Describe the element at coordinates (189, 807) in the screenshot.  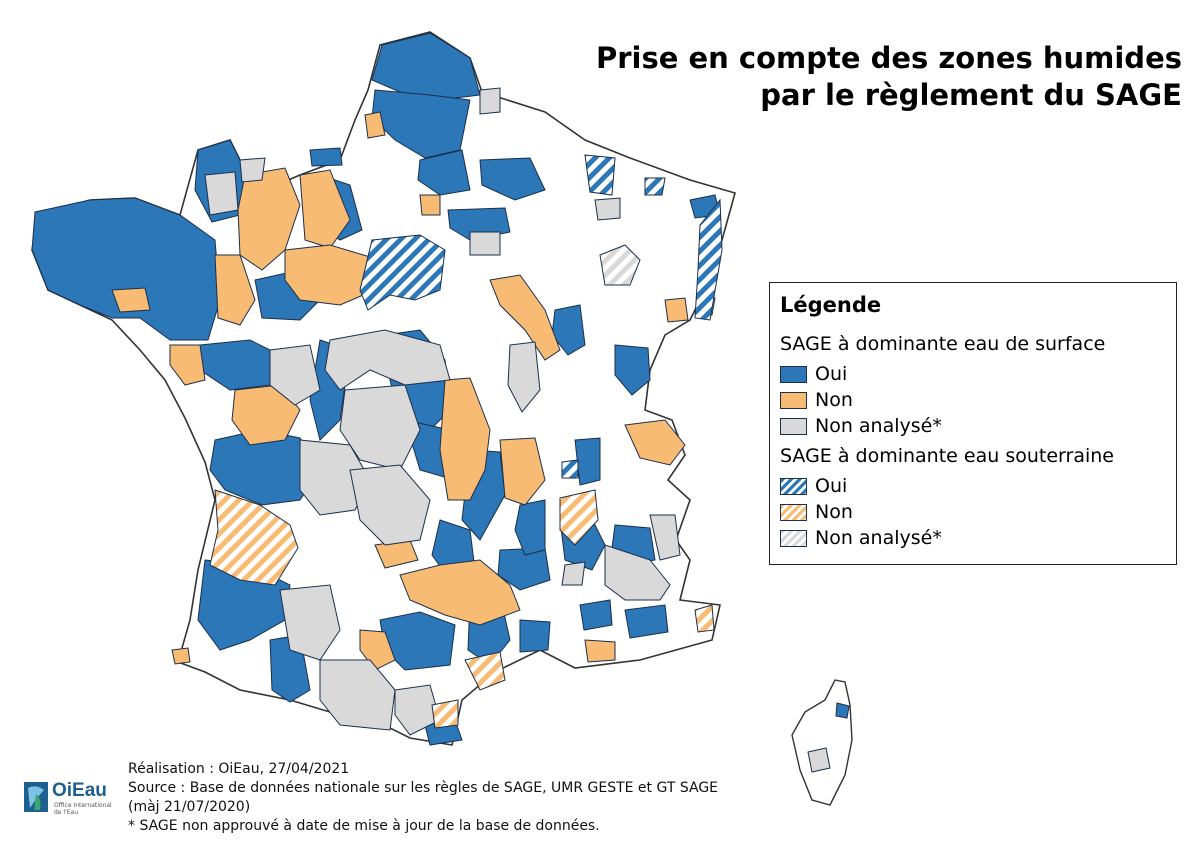
I see `credits-update: (màj 21/07/2020)` at that location.